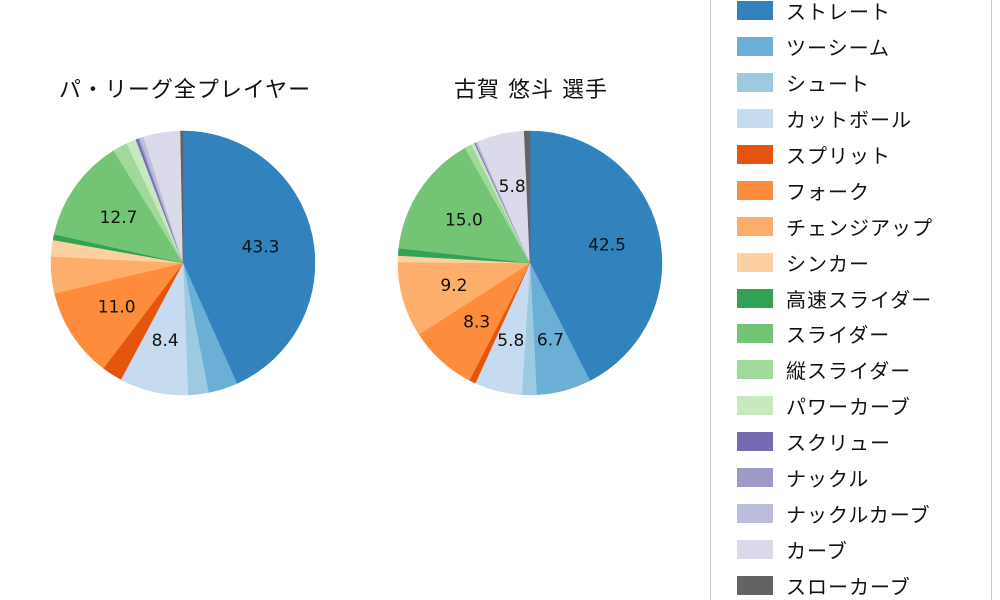 This screenshot has width=1000, height=600. I want to click on legend-label: パワーカーブ, so click(848, 407).